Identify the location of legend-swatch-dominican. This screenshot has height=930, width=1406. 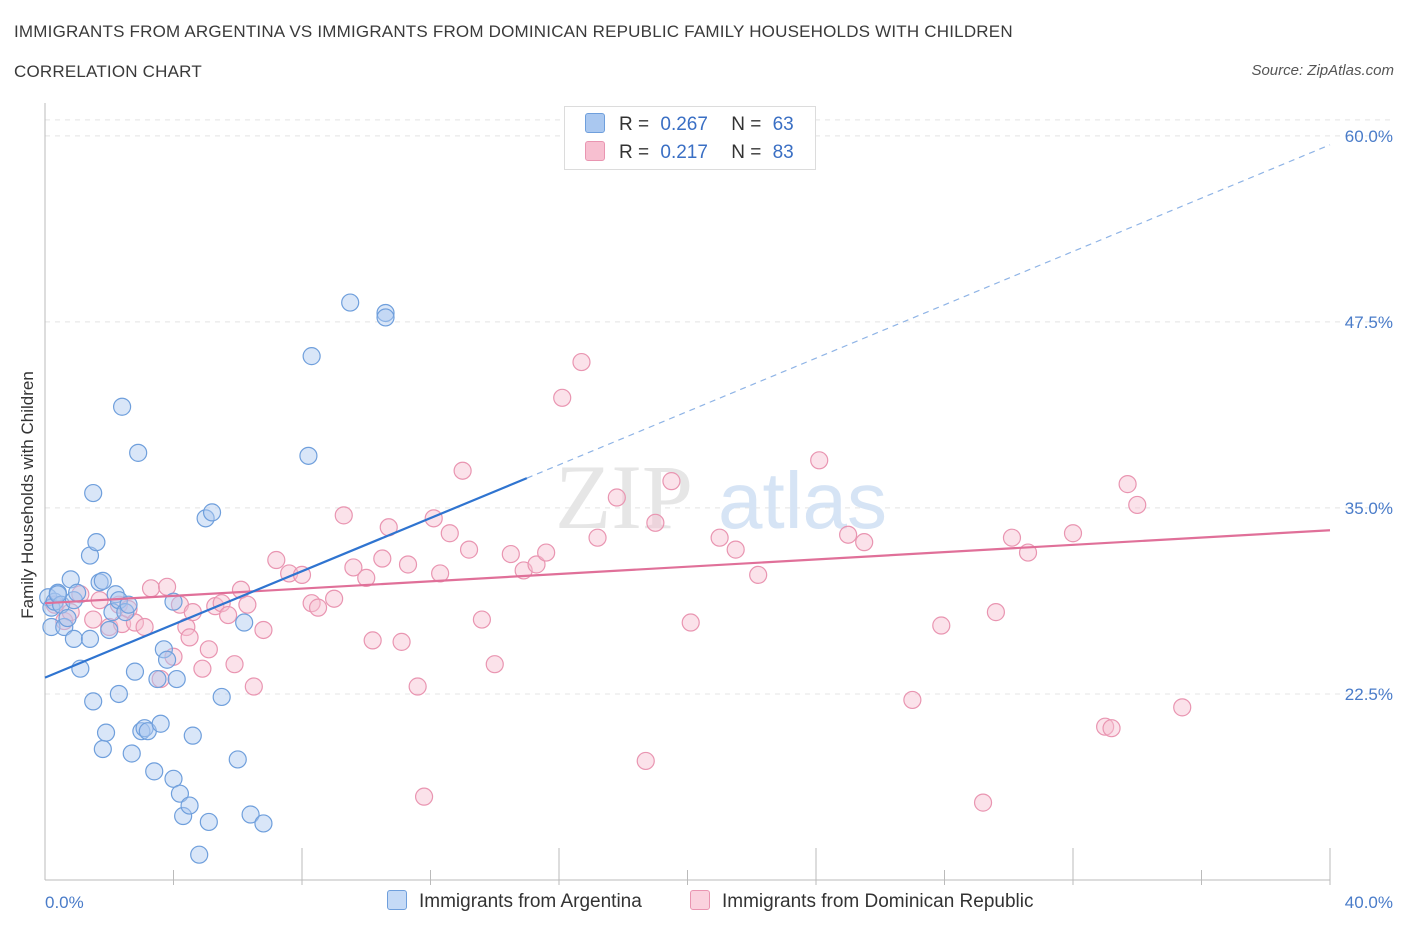
(595, 151).